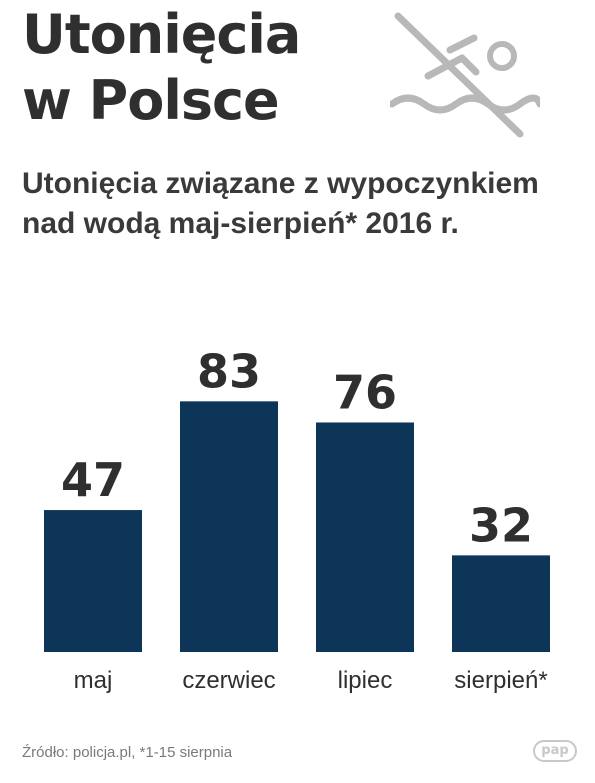 This screenshot has width=595, height=783. I want to click on value-label-1: 47, so click(93, 480).